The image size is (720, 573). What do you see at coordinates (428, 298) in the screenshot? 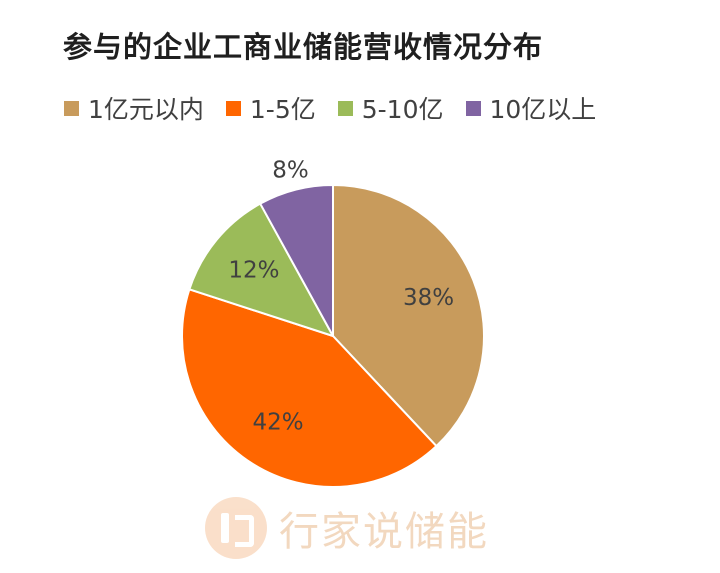
I see `slice-label-1: 38%` at bounding box center [428, 298].